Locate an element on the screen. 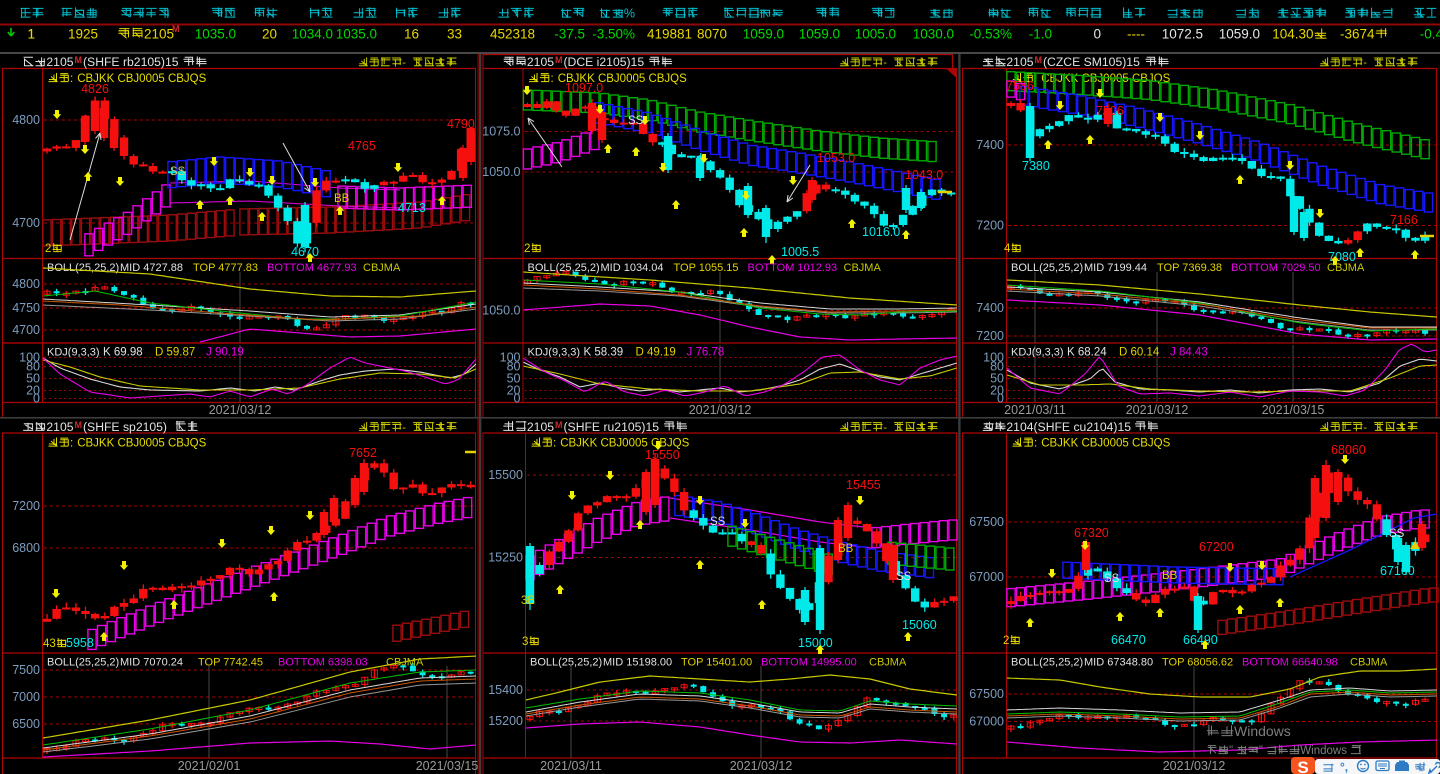 This screenshot has height=774, width=1440. svg-text: J 84.43 is located at coordinates (1189, 353).